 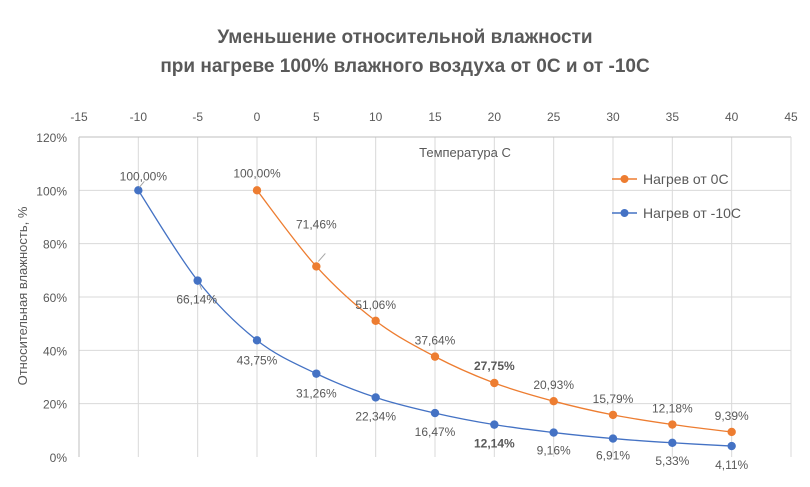 I want to click on y-tick-label: 20%, so click(x=55, y=405).